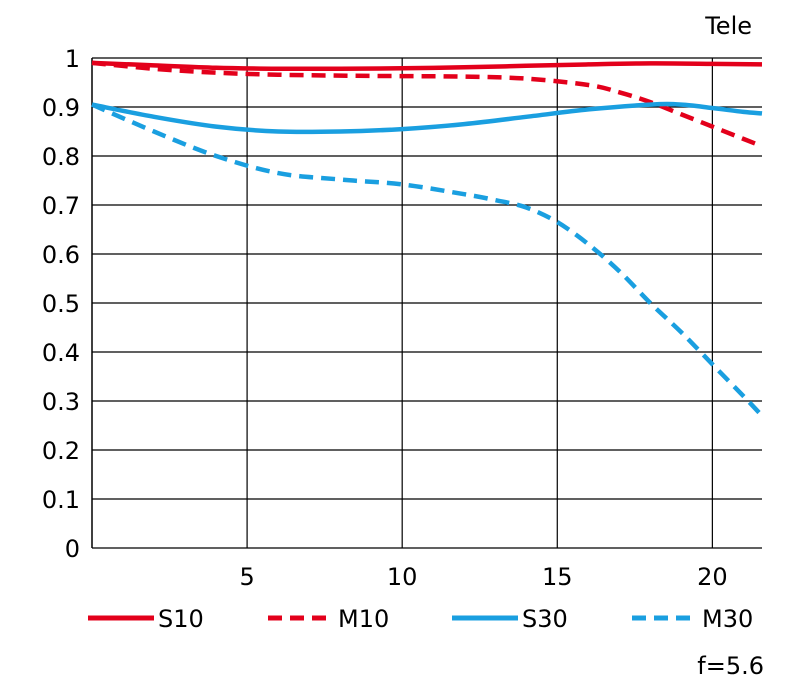 The image size is (800, 700). I want to click on y-tick-label: 0.4, so click(61, 353).